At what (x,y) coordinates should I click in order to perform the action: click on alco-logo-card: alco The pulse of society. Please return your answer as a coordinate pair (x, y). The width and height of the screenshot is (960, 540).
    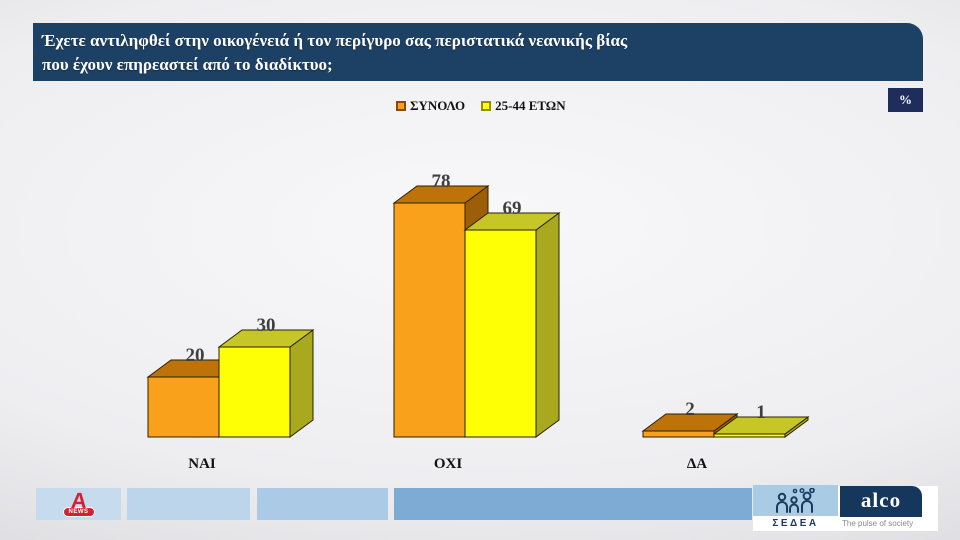
    Looking at the image, I should click on (888, 508).